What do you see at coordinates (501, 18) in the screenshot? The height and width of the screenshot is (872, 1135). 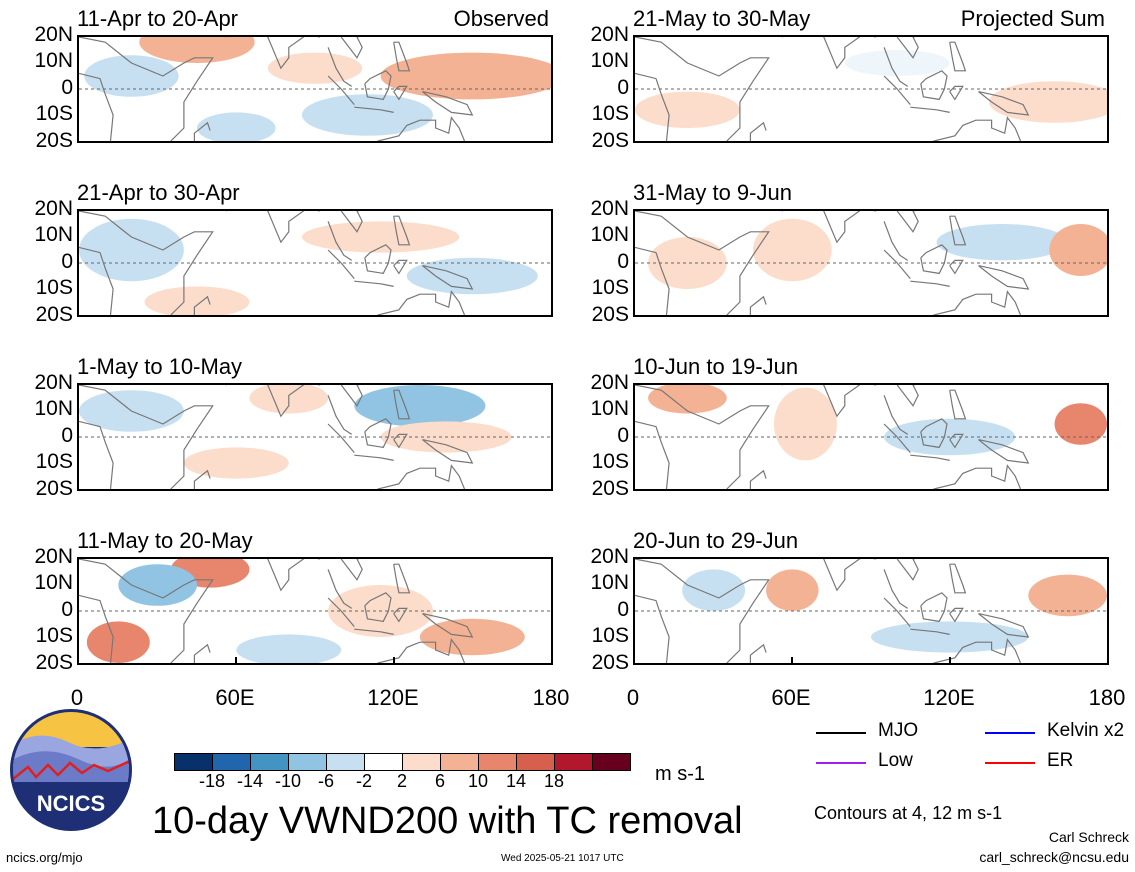 I see `panel-tag-label: Observed` at bounding box center [501, 18].